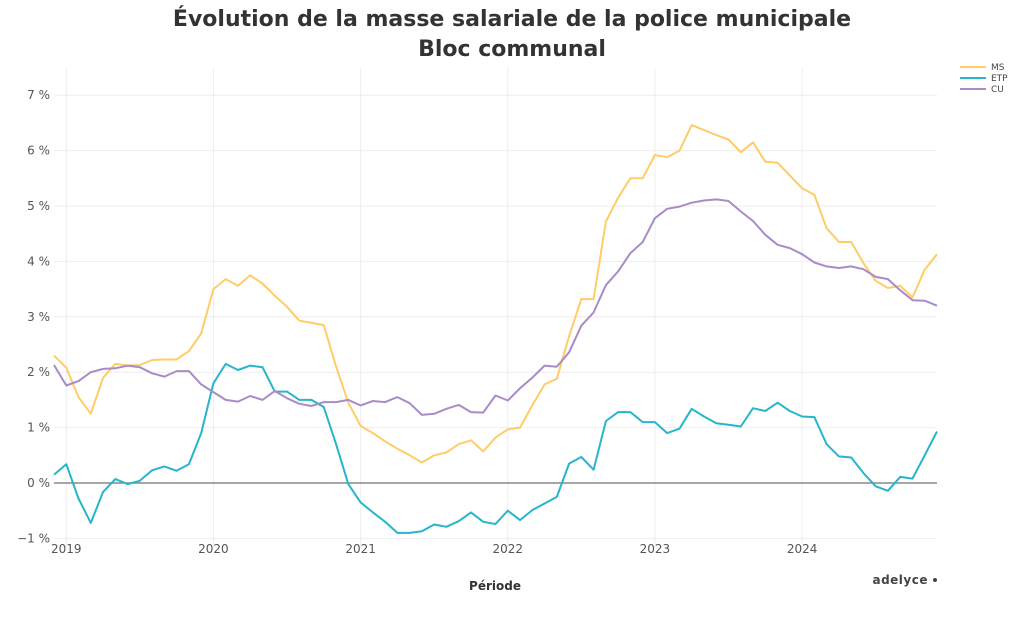 Image resolution: width=1024 pixels, height=629 pixels. What do you see at coordinates (998, 68) in the screenshot?
I see `legend-label: MS` at bounding box center [998, 68].